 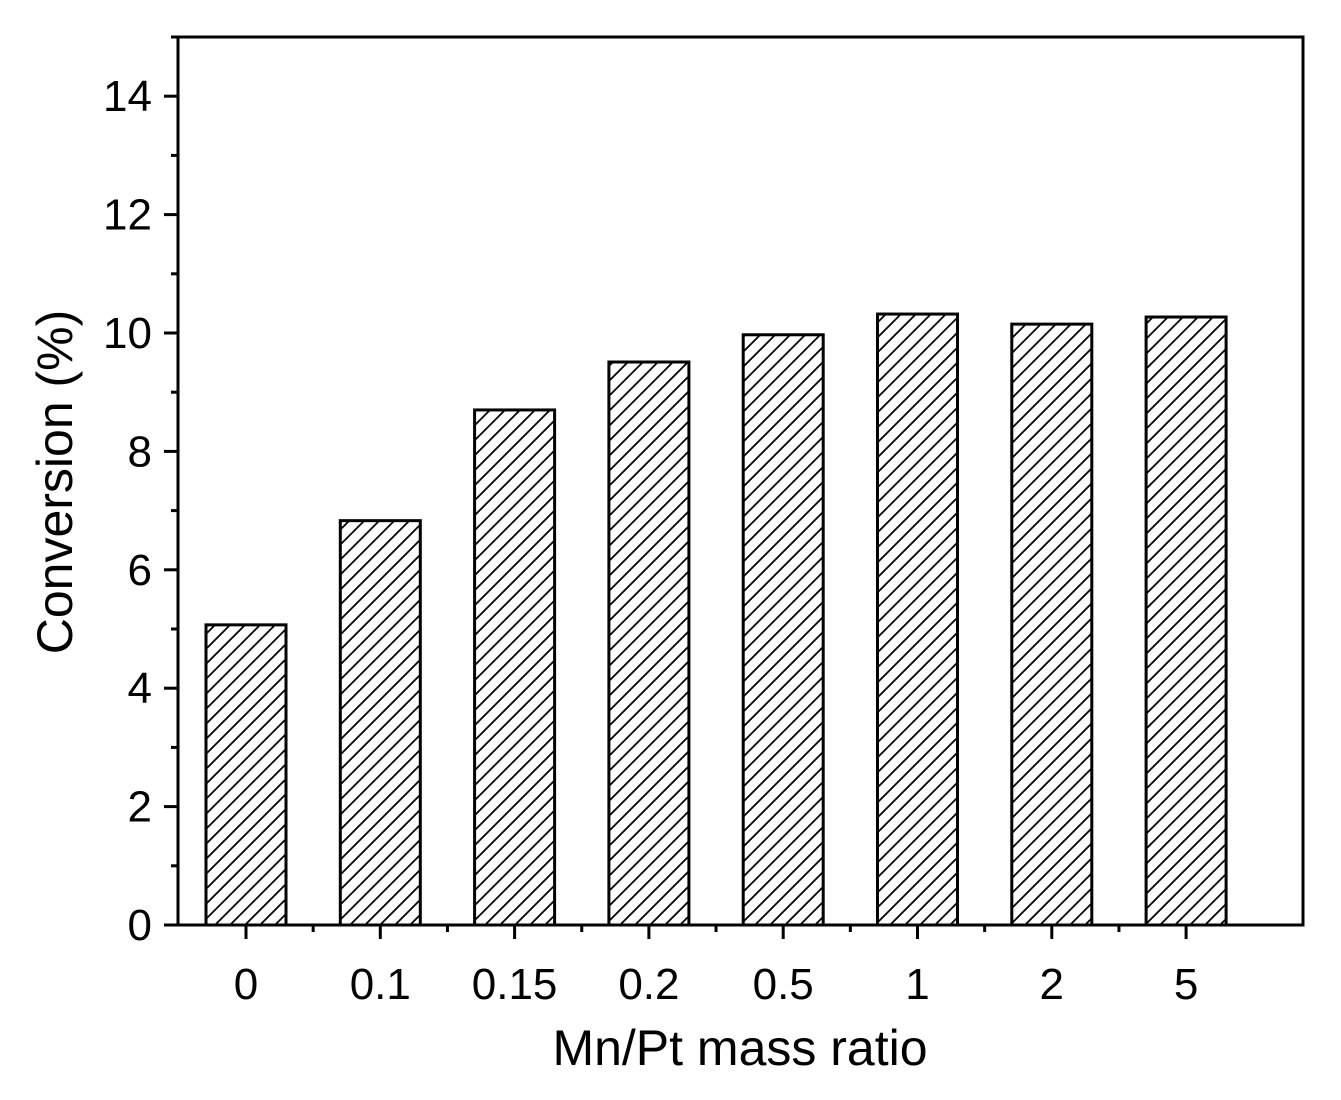 I want to click on x-tick-label: 0.1, so click(x=380, y=984).